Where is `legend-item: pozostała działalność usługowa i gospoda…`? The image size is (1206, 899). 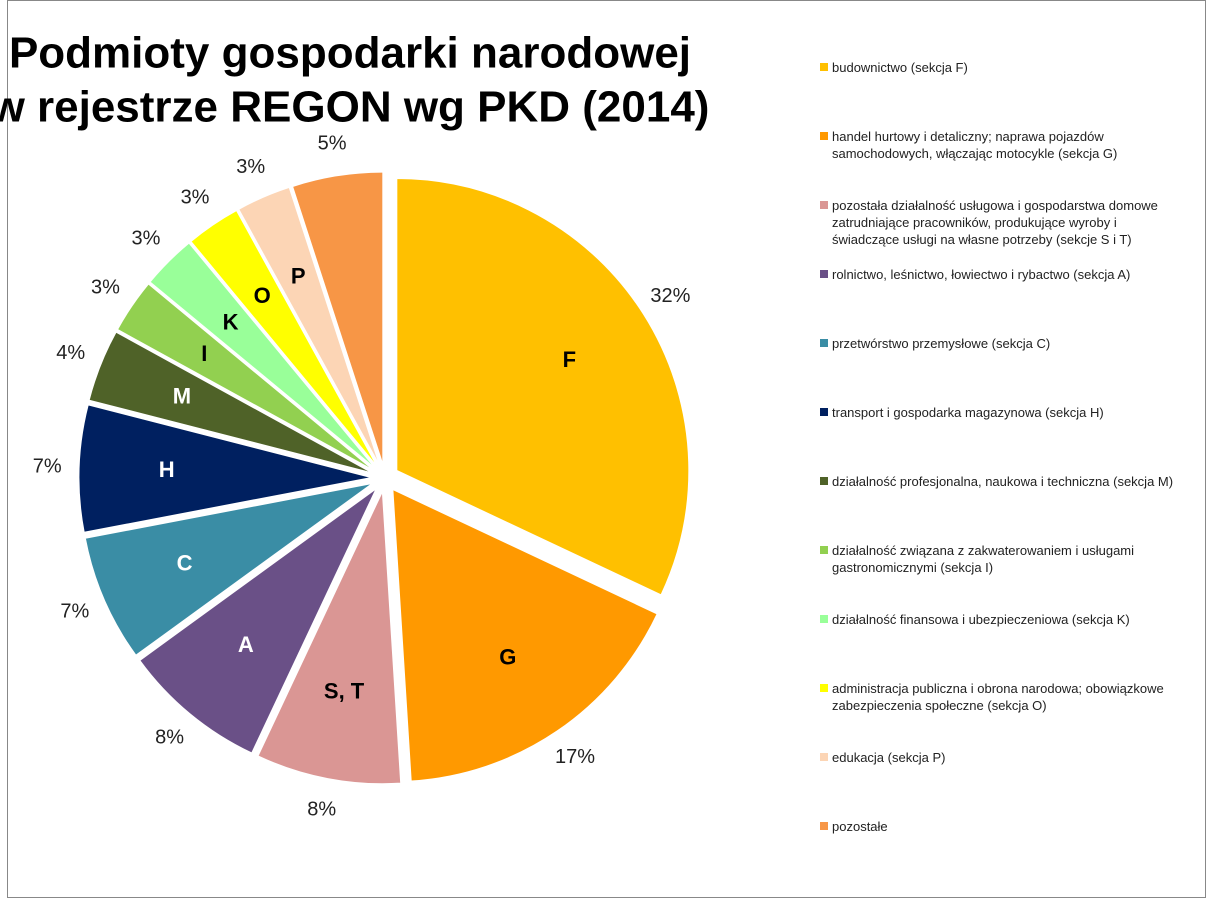 legend-item: pozostała działalność usługowa i gospoda… is located at coordinates (1000, 222).